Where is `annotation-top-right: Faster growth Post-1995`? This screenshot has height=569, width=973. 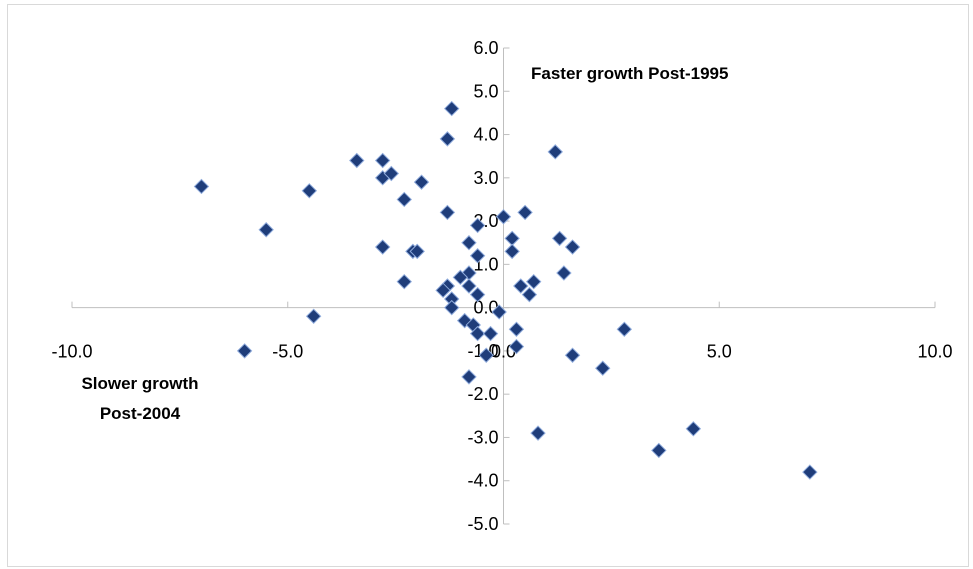 annotation-top-right: Faster growth Post-1995 is located at coordinates (629, 73).